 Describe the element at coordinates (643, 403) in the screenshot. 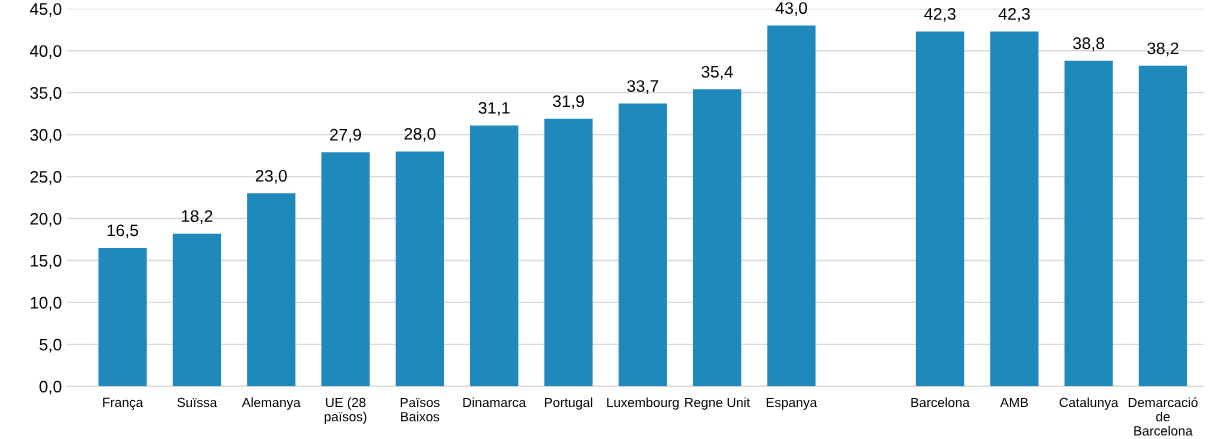

I see `x-tick-label: Luxembourg` at that location.